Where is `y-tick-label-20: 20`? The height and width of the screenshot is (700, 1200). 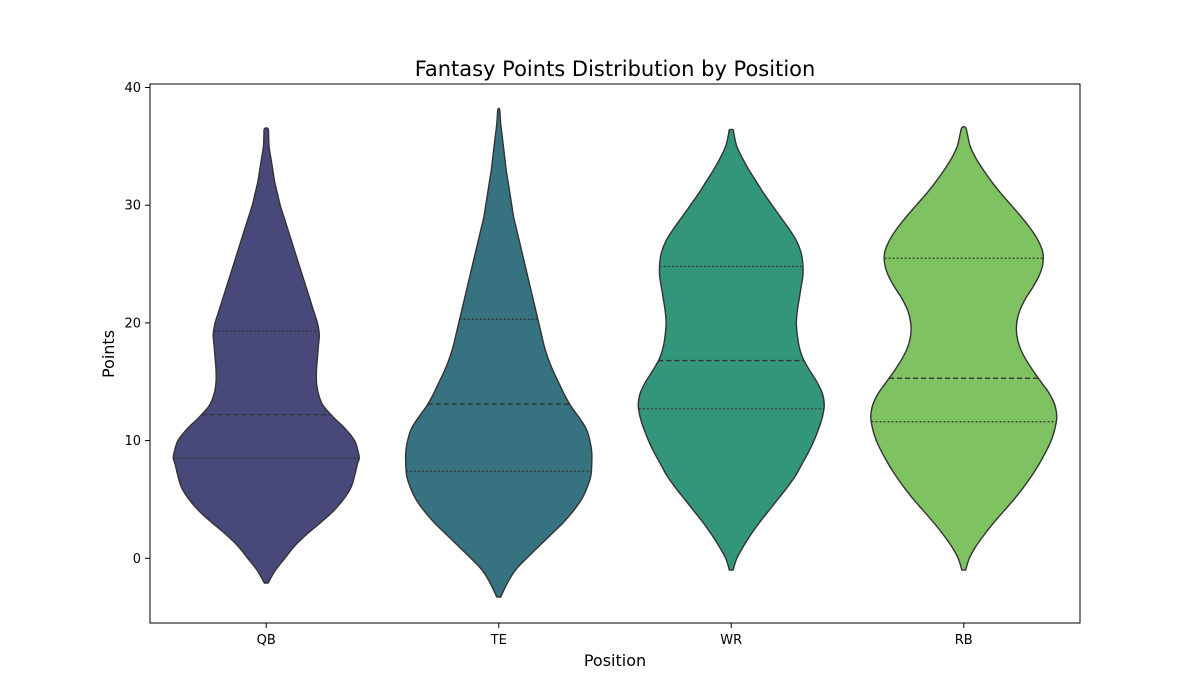 y-tick-label-20: 20 is located at coordinates (132, 323).